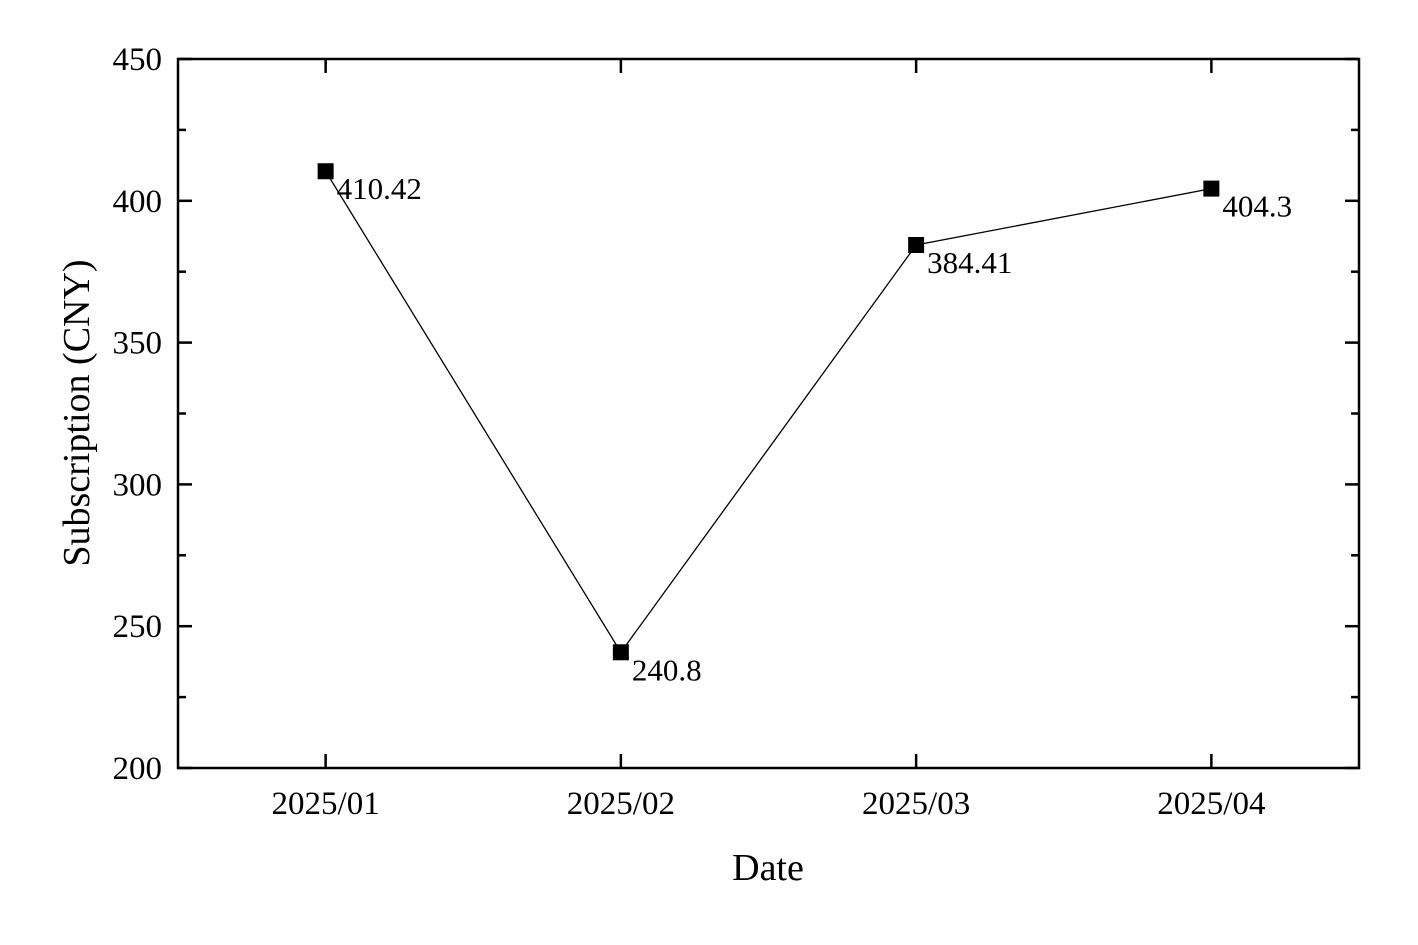 The width and height of the screenshot is (1418, 945). I want to click on data-label: 384.41, so click(969, 262).